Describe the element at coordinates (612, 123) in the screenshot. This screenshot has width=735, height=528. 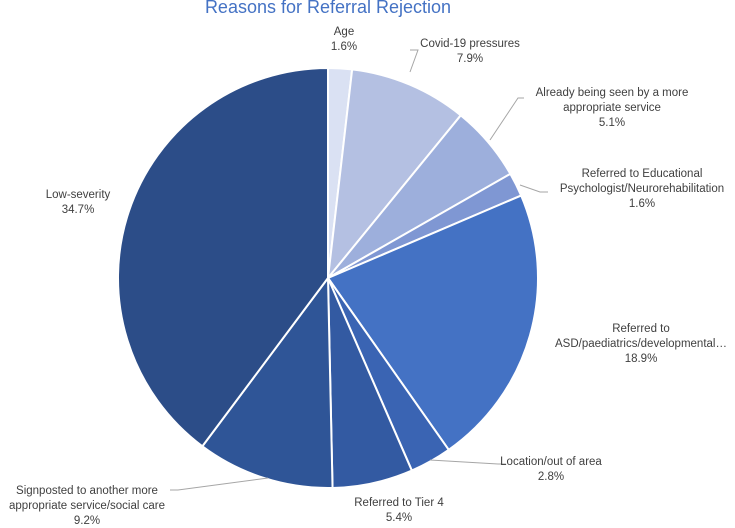
I see `slice-percent: 5.1%` at that location.